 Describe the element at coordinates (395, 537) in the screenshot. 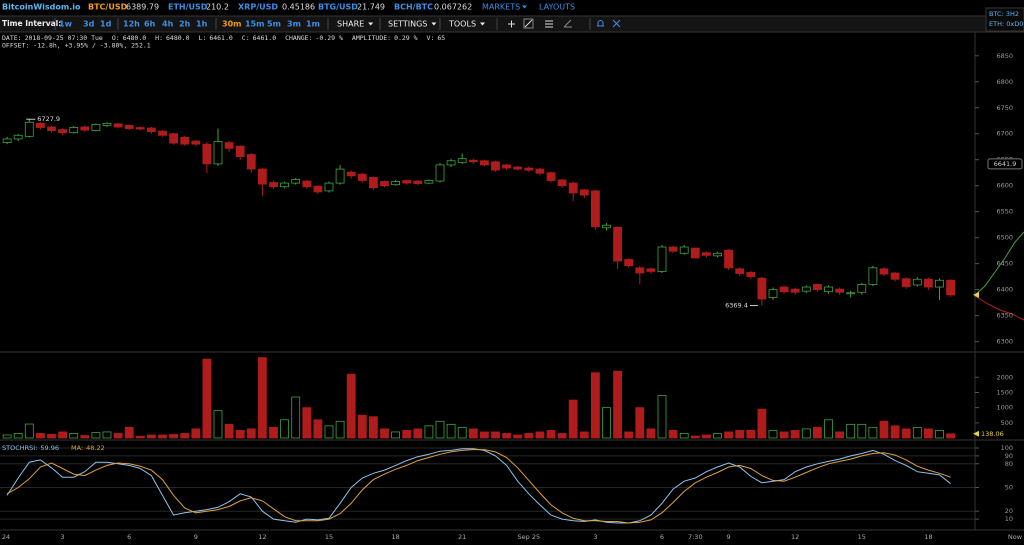

I see `x-tick-label: 18` at that location.